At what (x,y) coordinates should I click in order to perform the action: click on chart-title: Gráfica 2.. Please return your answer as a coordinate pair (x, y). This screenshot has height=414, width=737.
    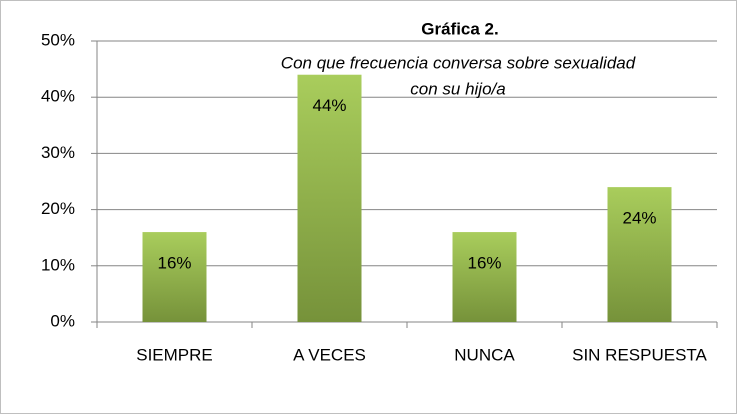
    Looking at the image, I should click on (460, 28).